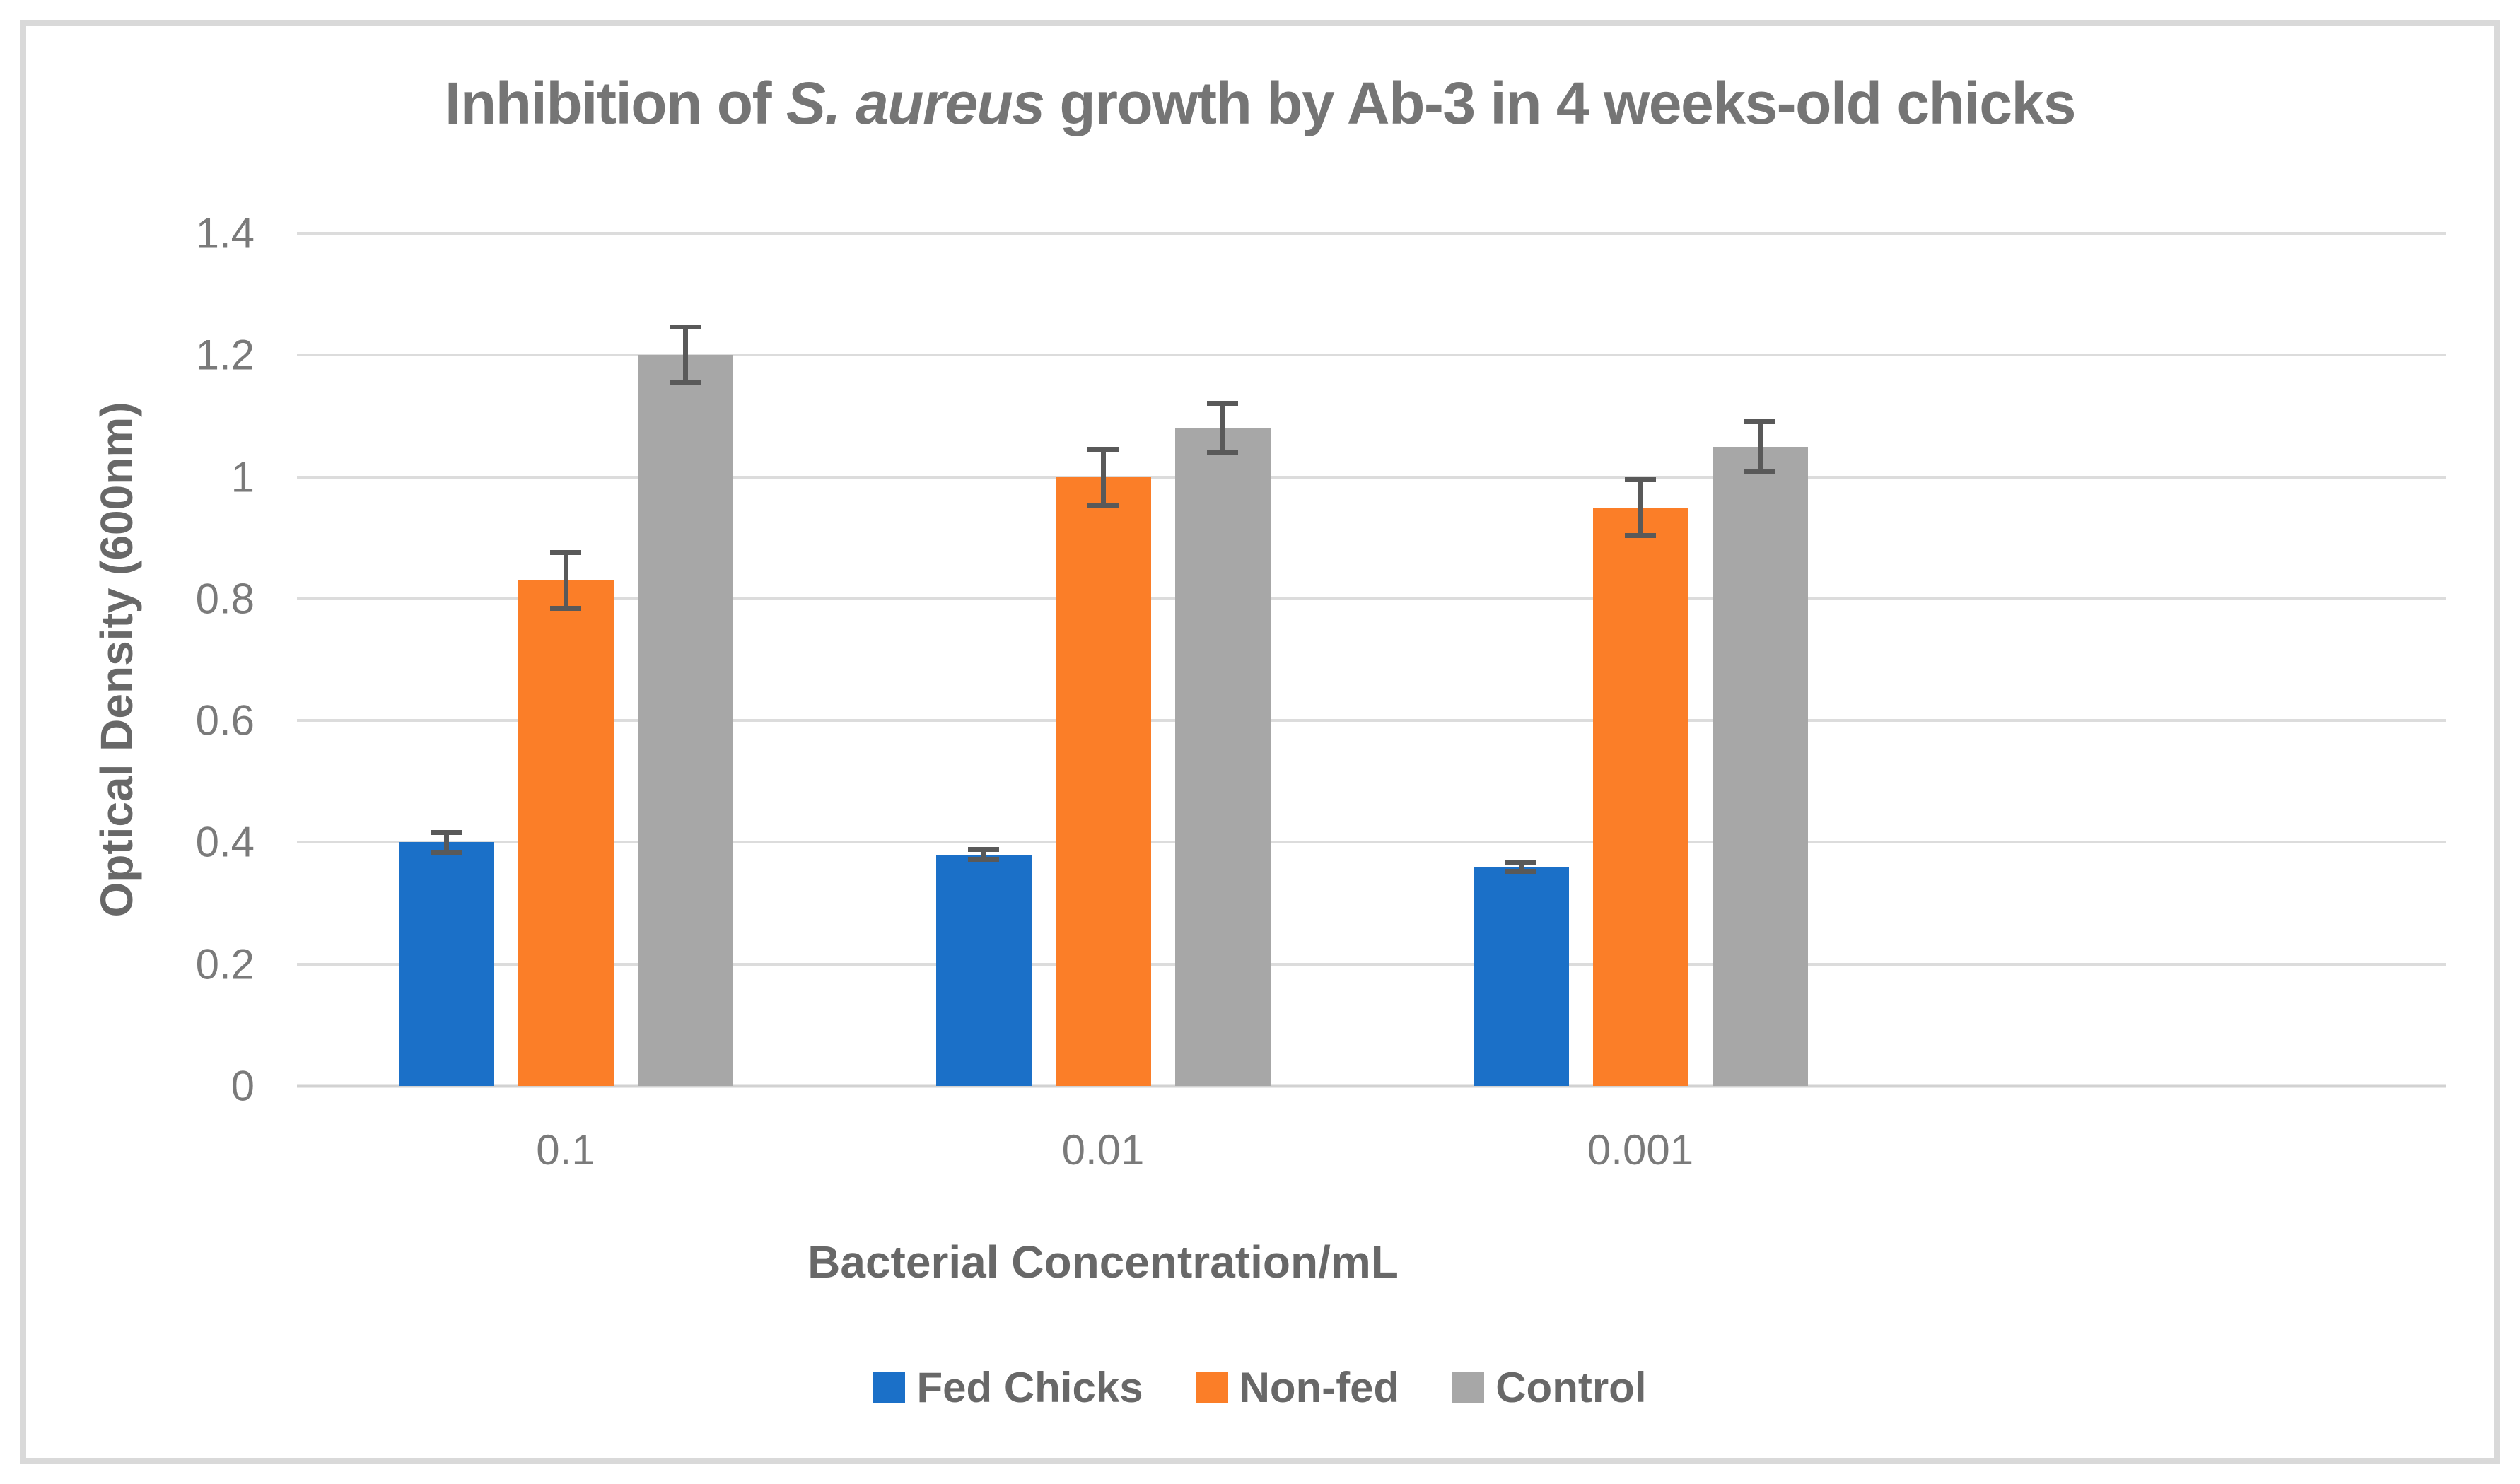  Describe the element at coordinates (1103, 1150) in the screenshot. I see `x-tick-label: 0.01` at that location.